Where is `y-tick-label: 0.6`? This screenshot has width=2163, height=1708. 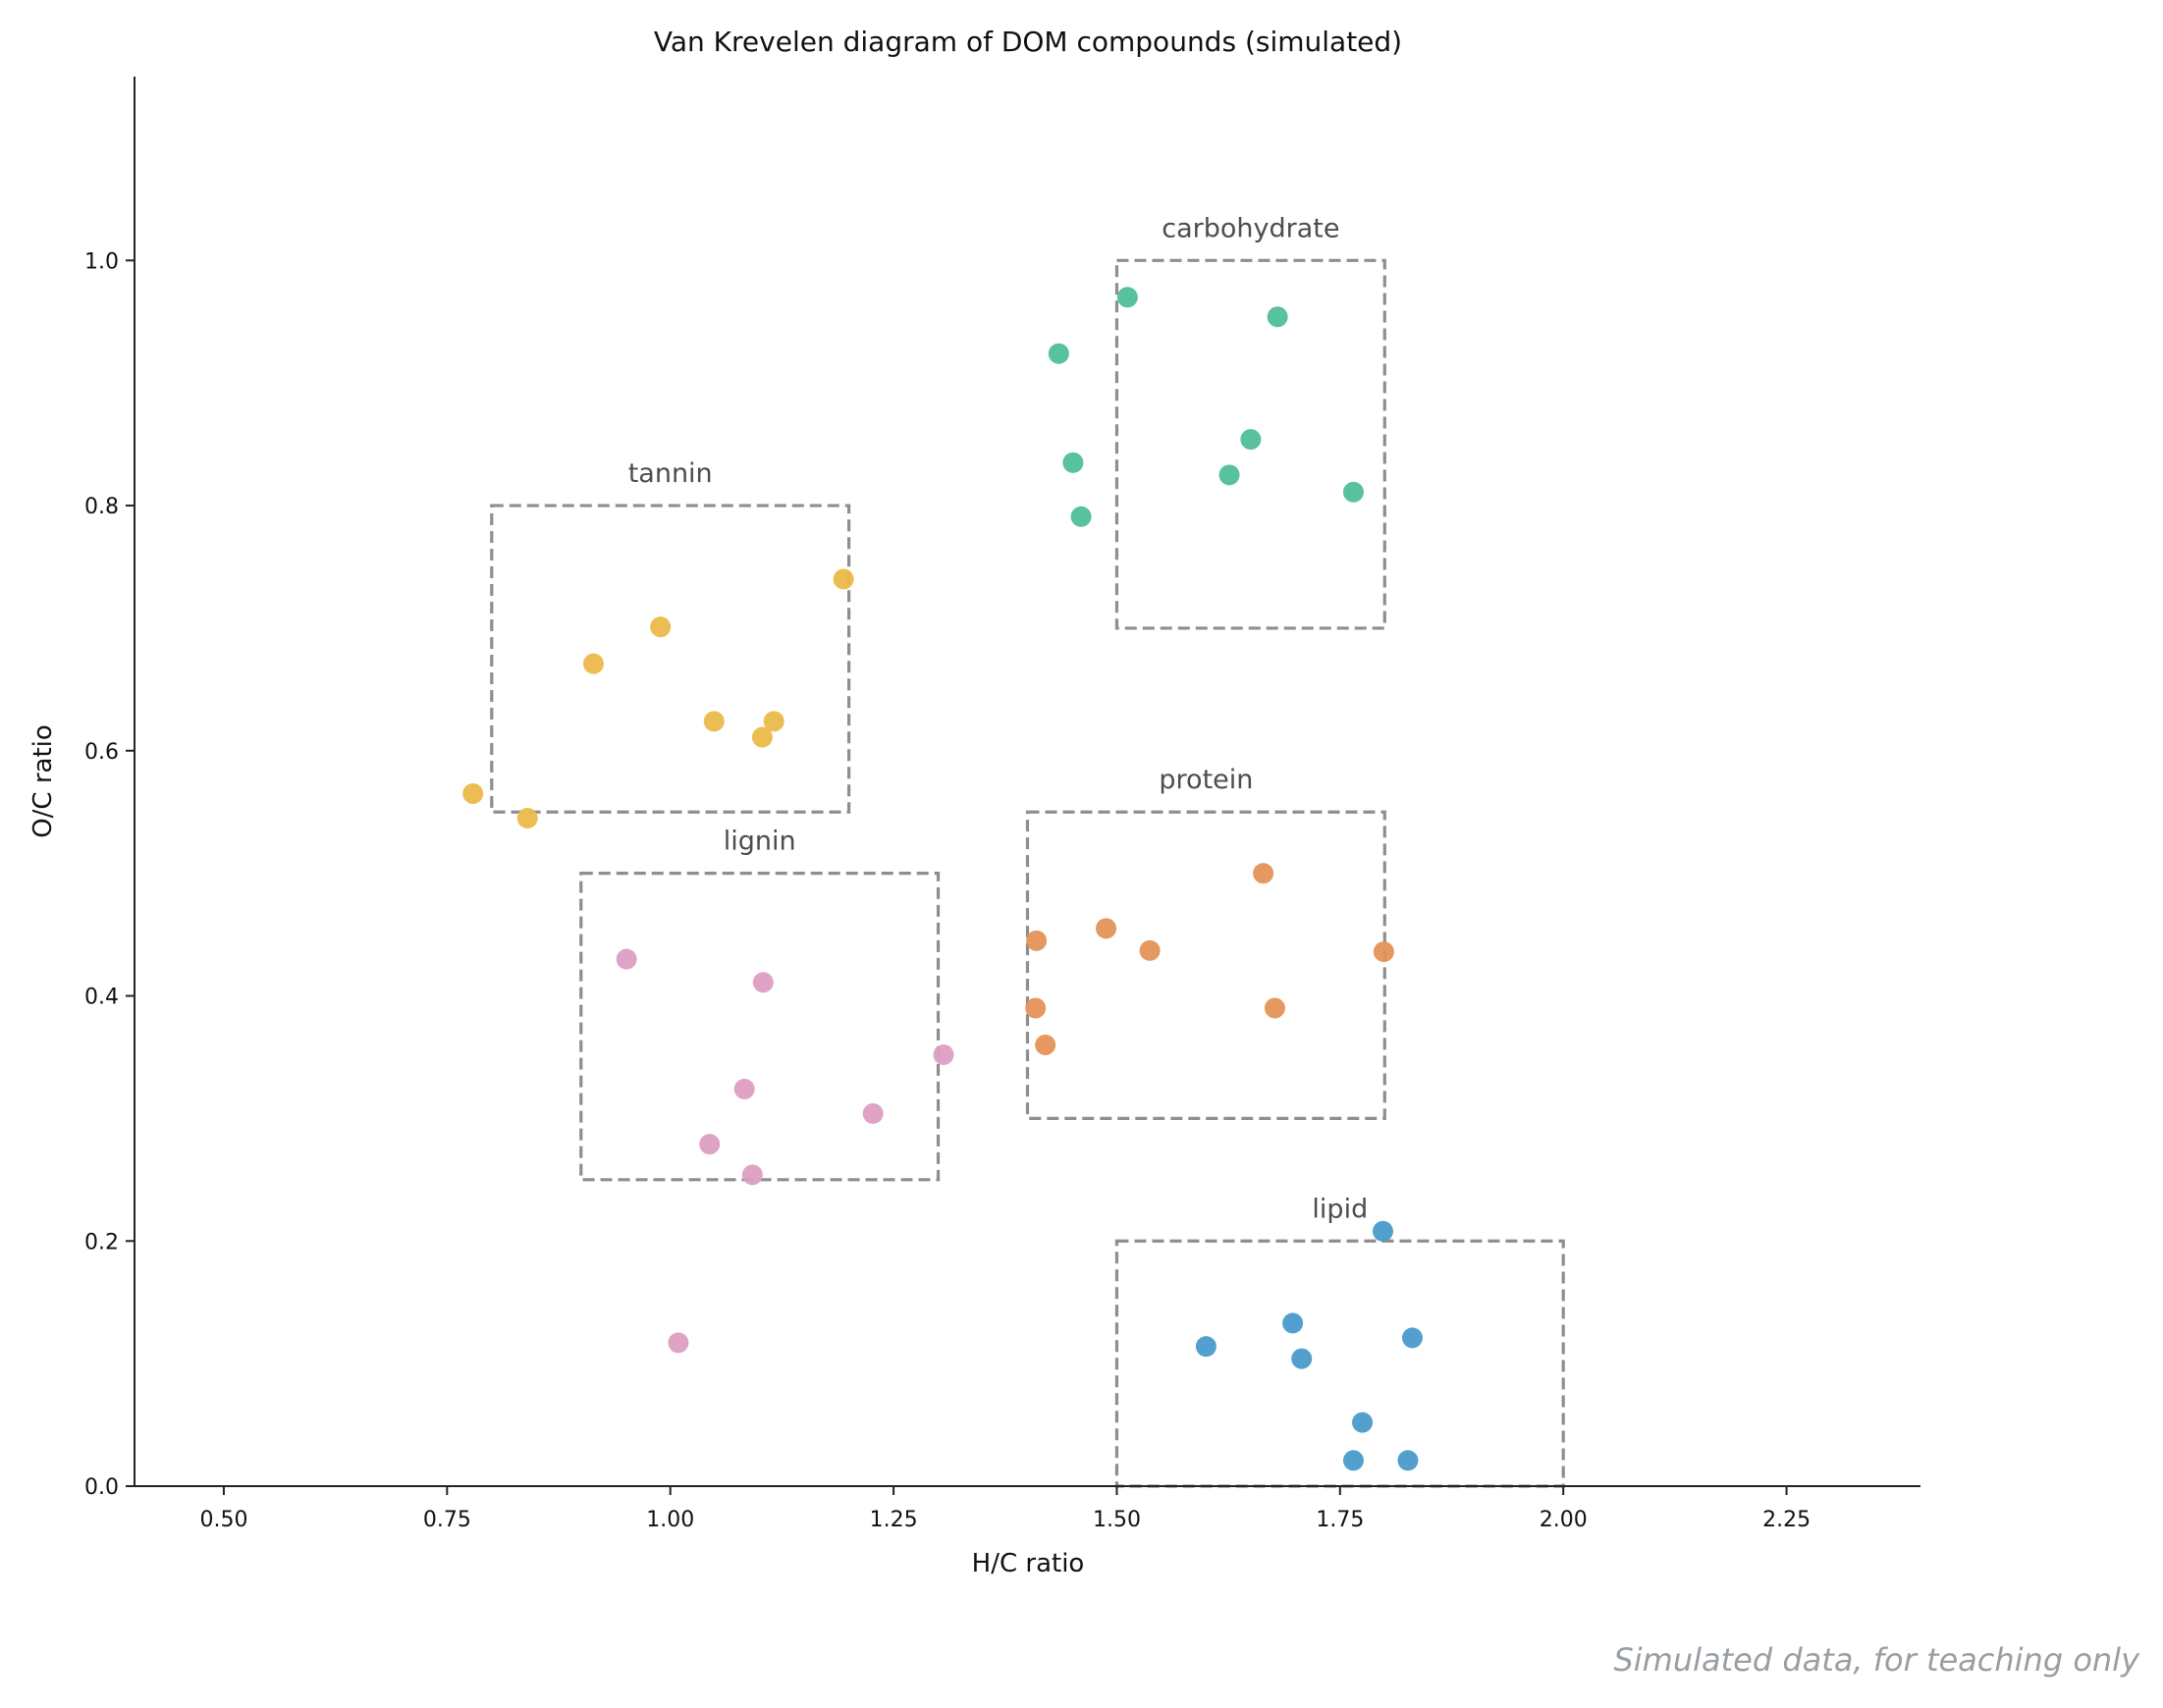 y-tick-label: 0.6 is located at coordinates (102, 752).